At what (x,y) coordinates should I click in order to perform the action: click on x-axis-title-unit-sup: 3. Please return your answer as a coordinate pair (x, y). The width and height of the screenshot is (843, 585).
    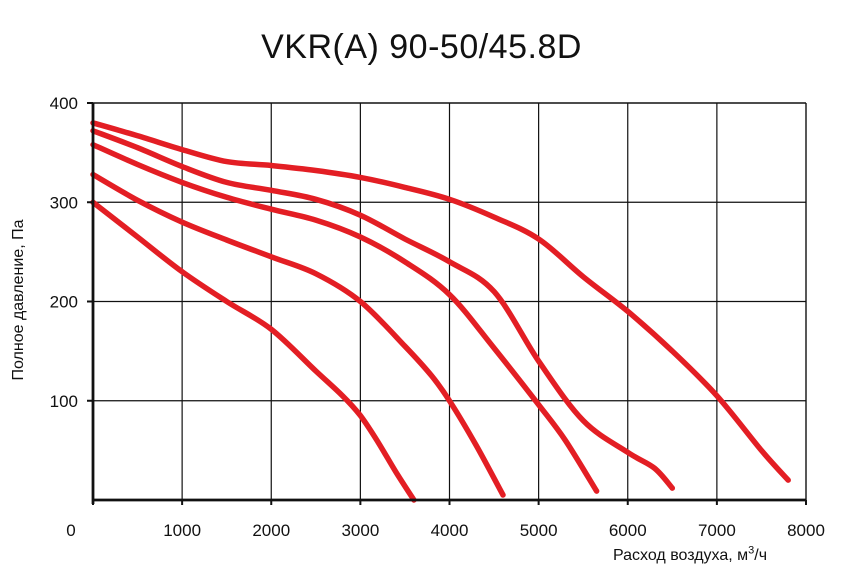
    Looking at the image, I should click on (751, 550).